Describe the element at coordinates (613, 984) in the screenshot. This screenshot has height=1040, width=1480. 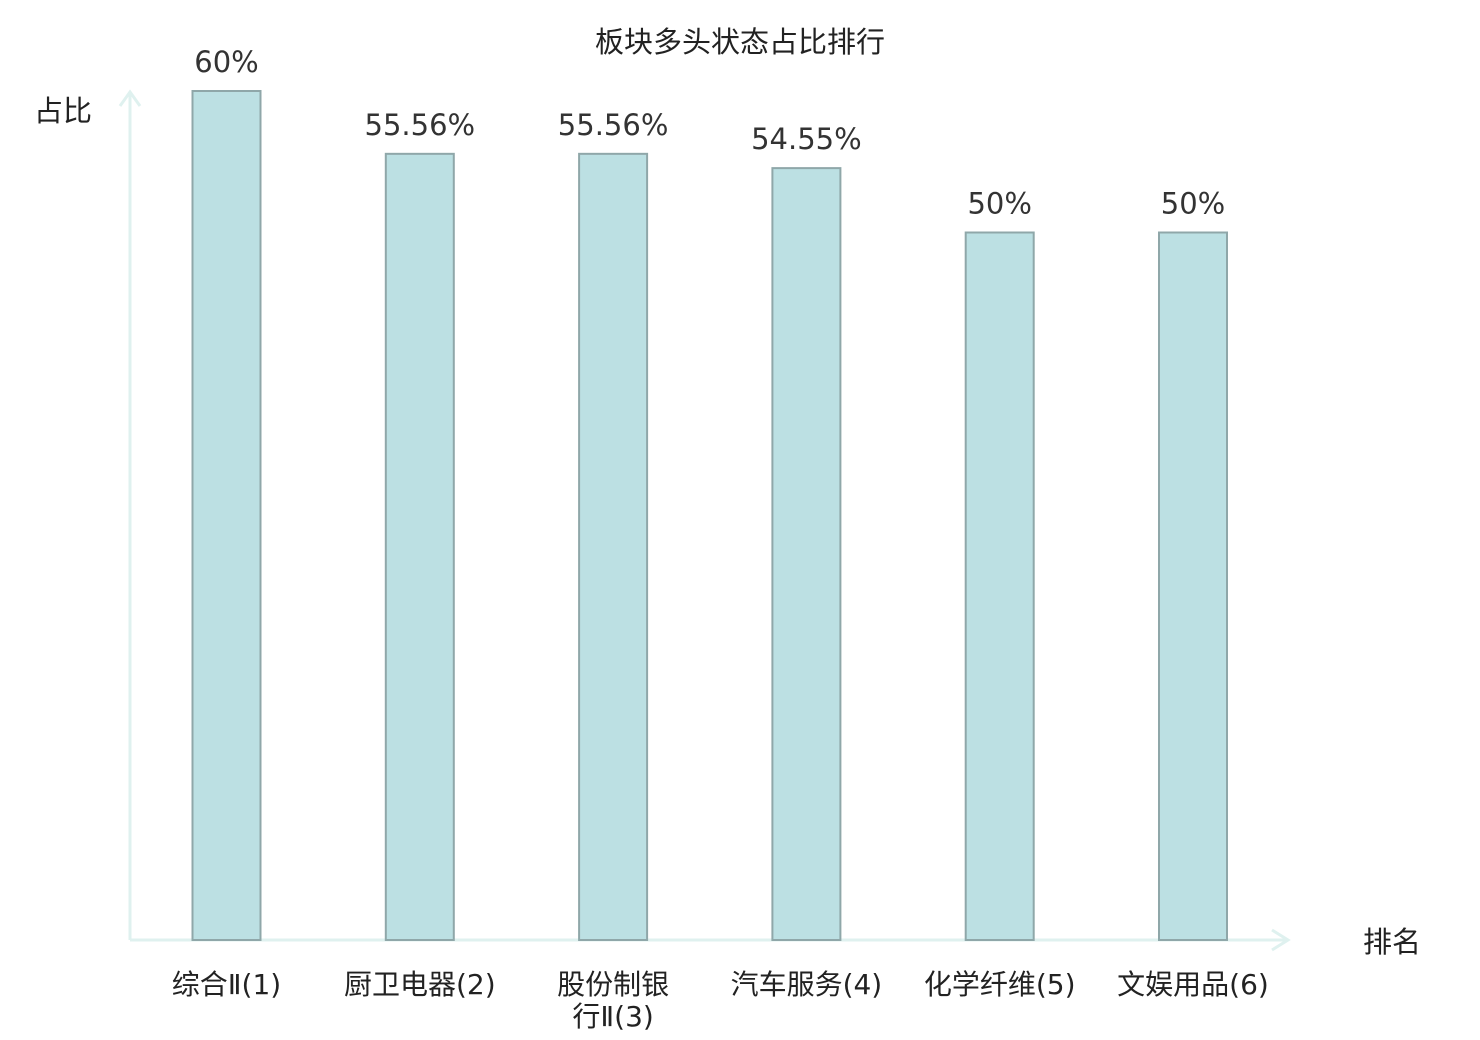
I see `category-label-line: 股份制银` at that location.